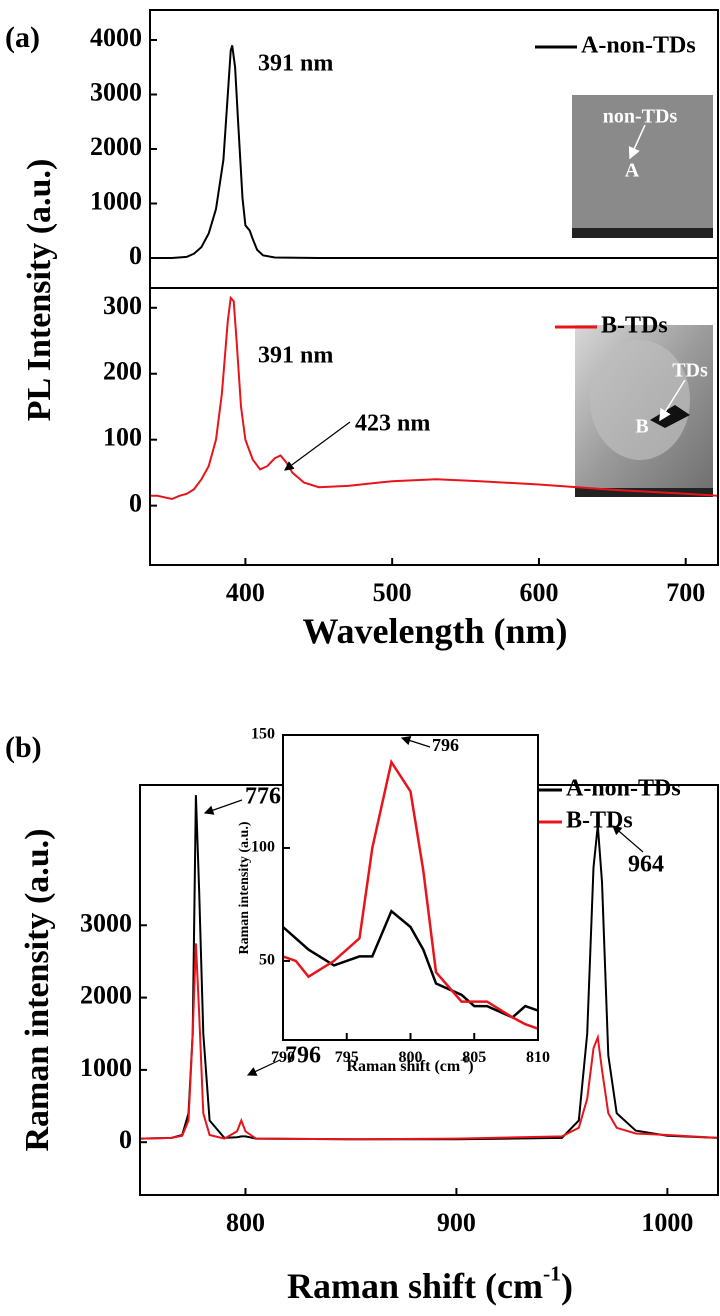  What do you see at coordinates (283, 1057) in the screenshot?
I see `x-tick-label: 790` at bounding box center [283, 1057].